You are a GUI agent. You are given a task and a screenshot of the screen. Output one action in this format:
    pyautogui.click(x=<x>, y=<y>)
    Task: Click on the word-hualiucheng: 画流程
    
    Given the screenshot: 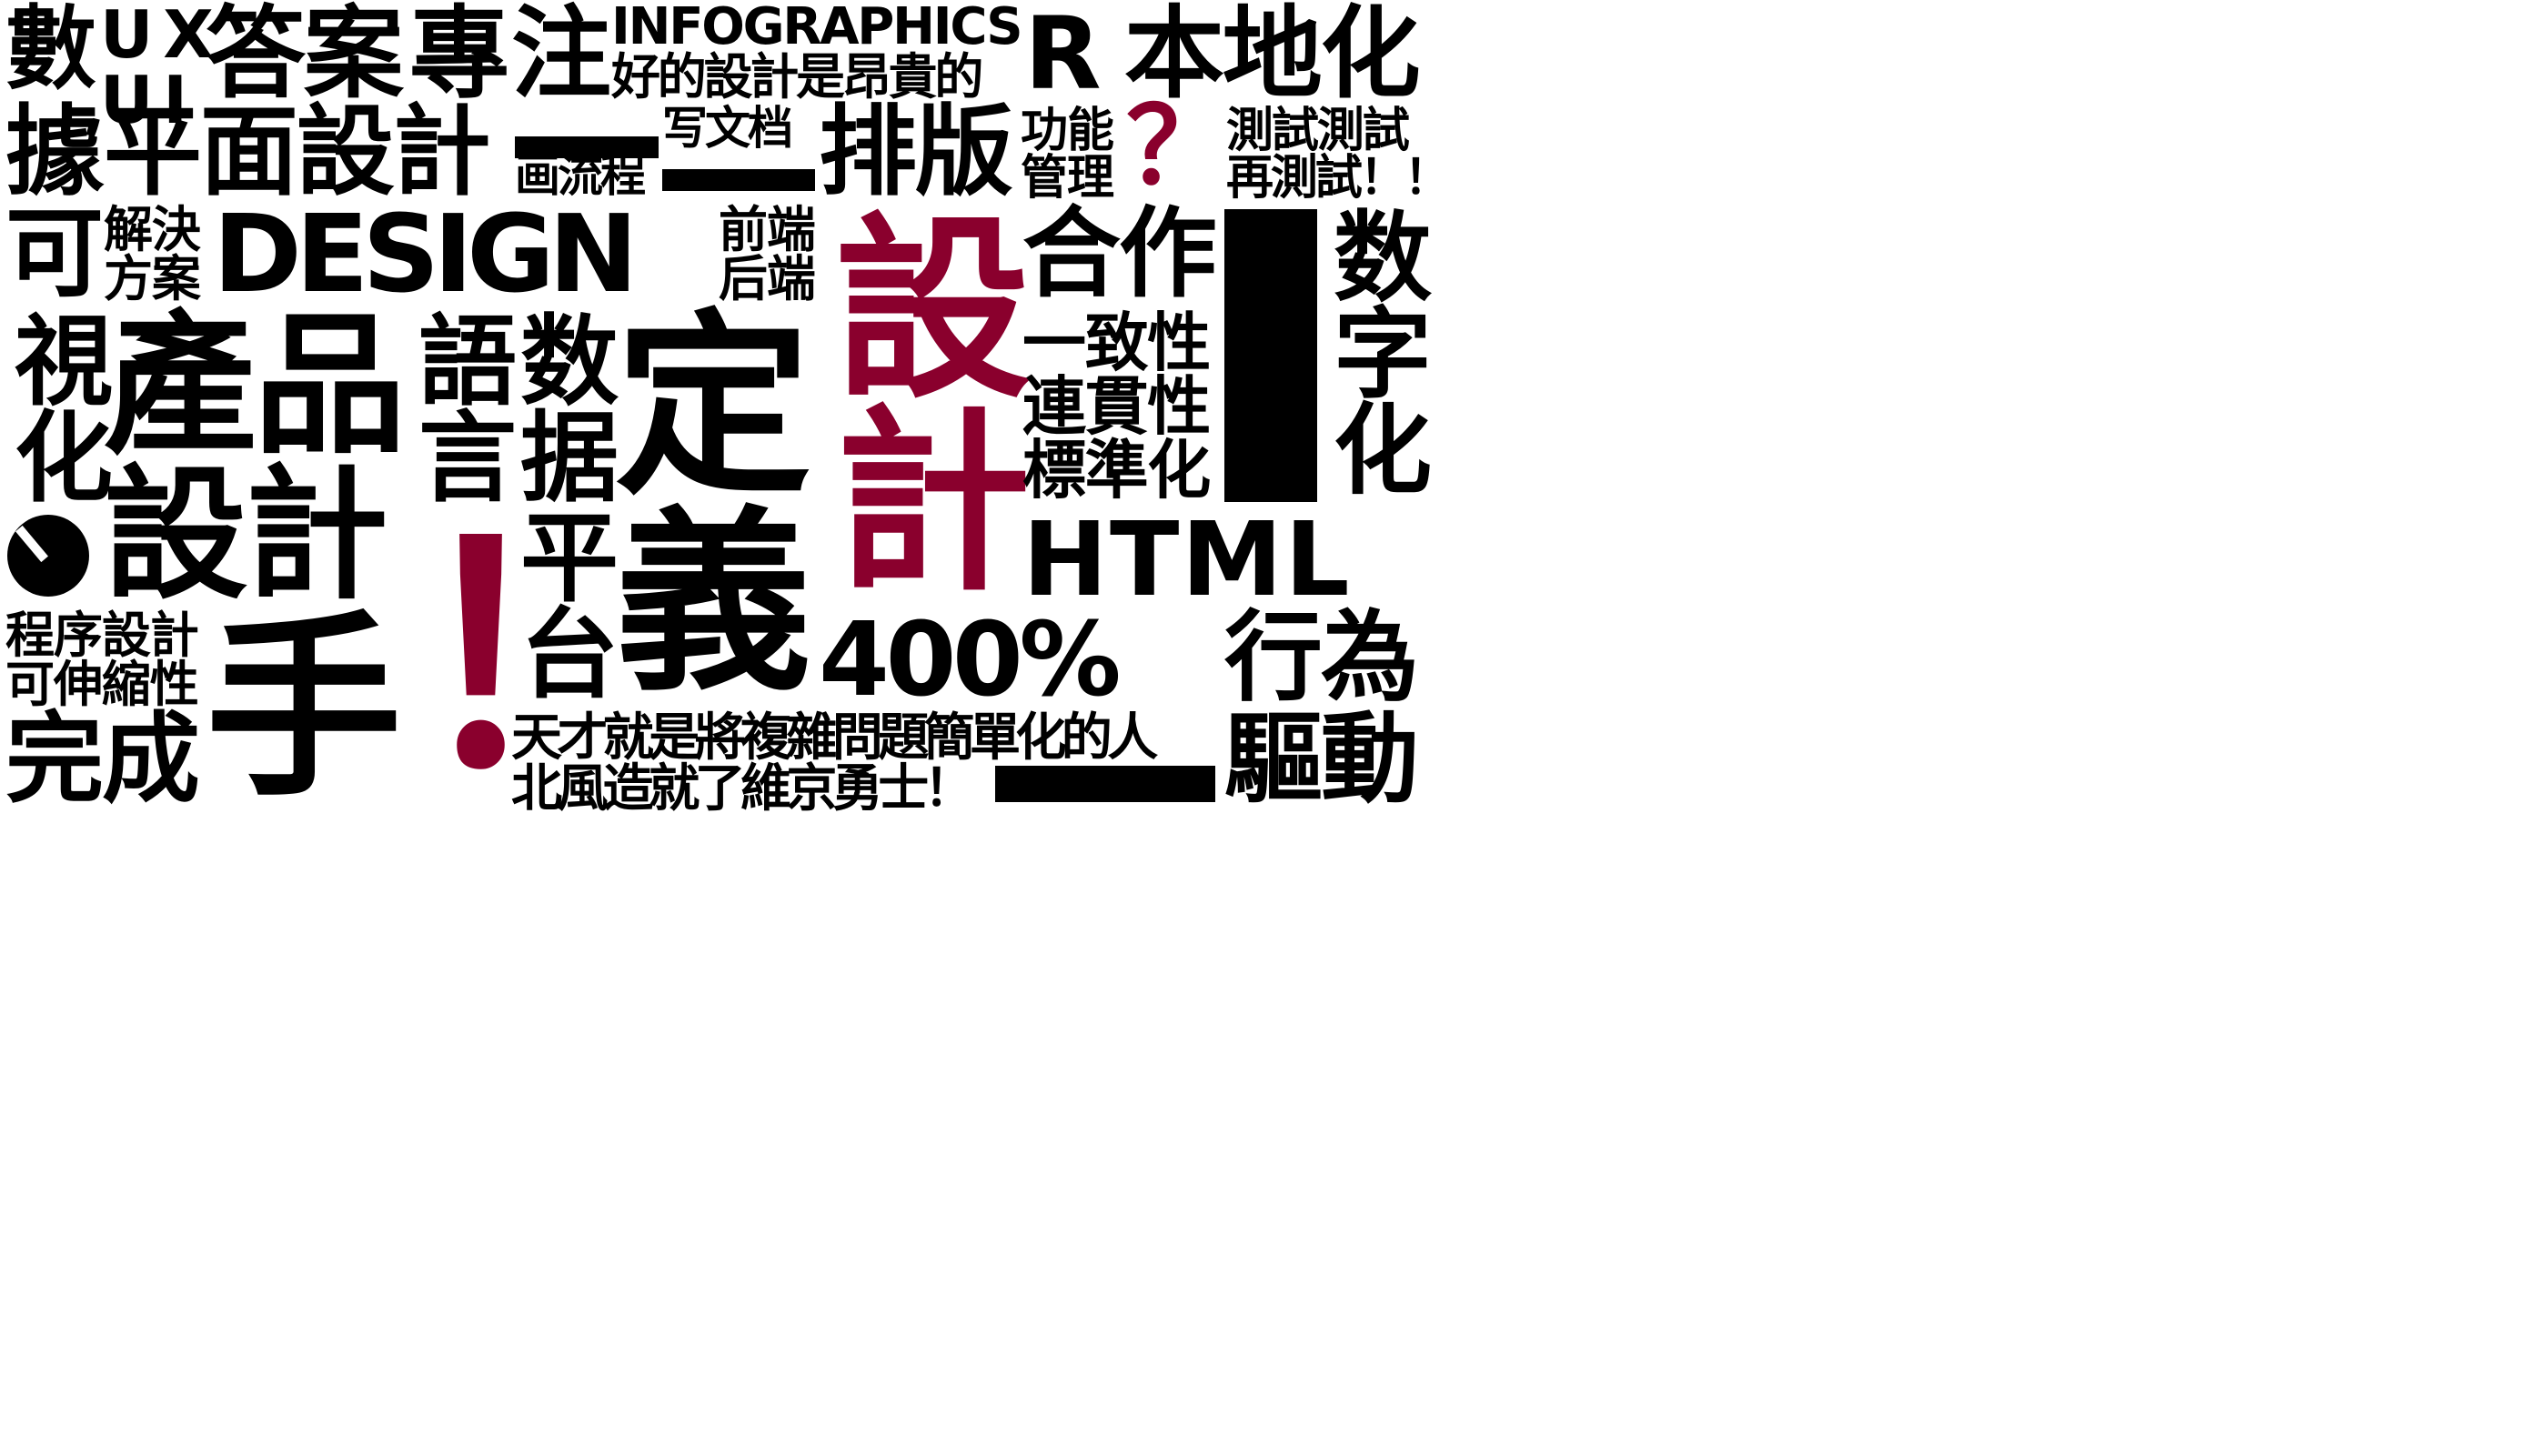 What is the action you would take?
    pyautogui.click(x=580, y=176)
    